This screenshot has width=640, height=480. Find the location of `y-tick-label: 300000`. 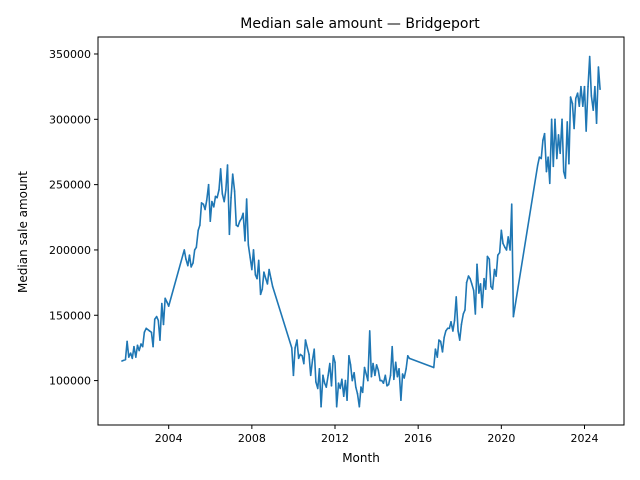

y-tick-label: 300000 is located at coordinates (70, 119).